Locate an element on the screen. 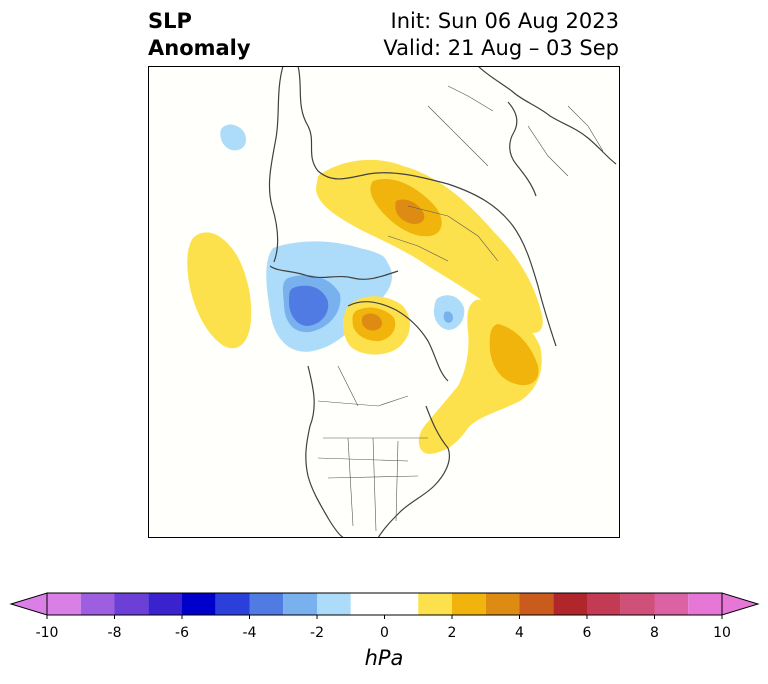 Image resolution: width=768 pixels, height=684 pixels. colorbar-tick-label: -4 is located at coordinates (249, 633).